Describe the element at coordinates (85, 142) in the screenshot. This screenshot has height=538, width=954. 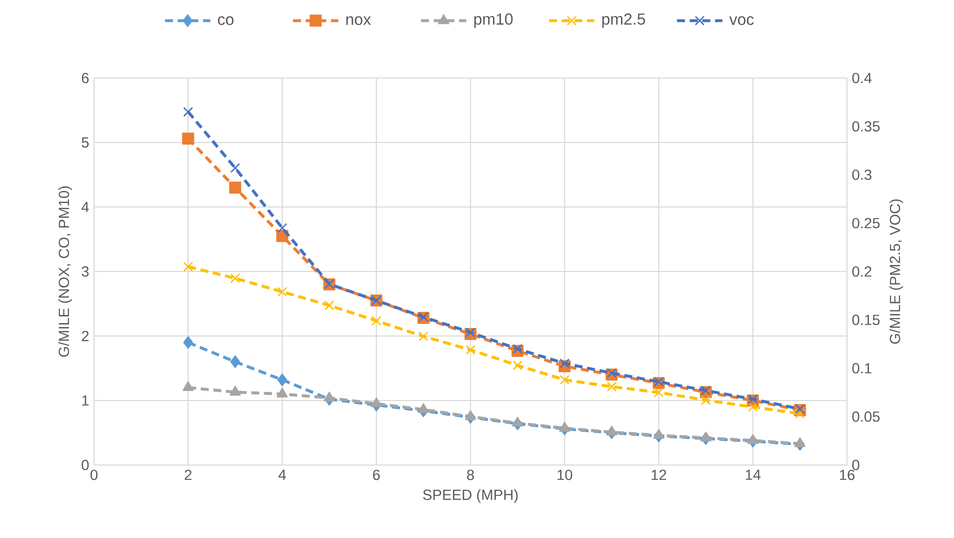
I see `y-tick-label: 5` at that location.